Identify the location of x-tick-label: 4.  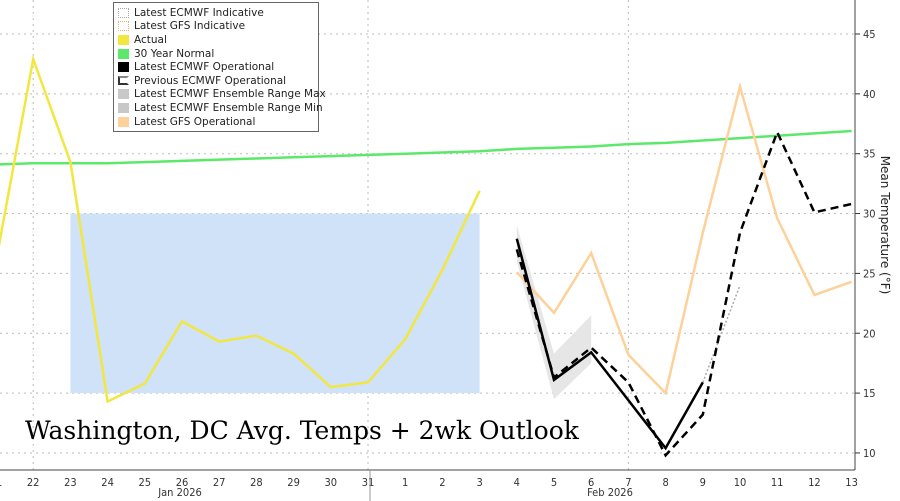
(517, 482).